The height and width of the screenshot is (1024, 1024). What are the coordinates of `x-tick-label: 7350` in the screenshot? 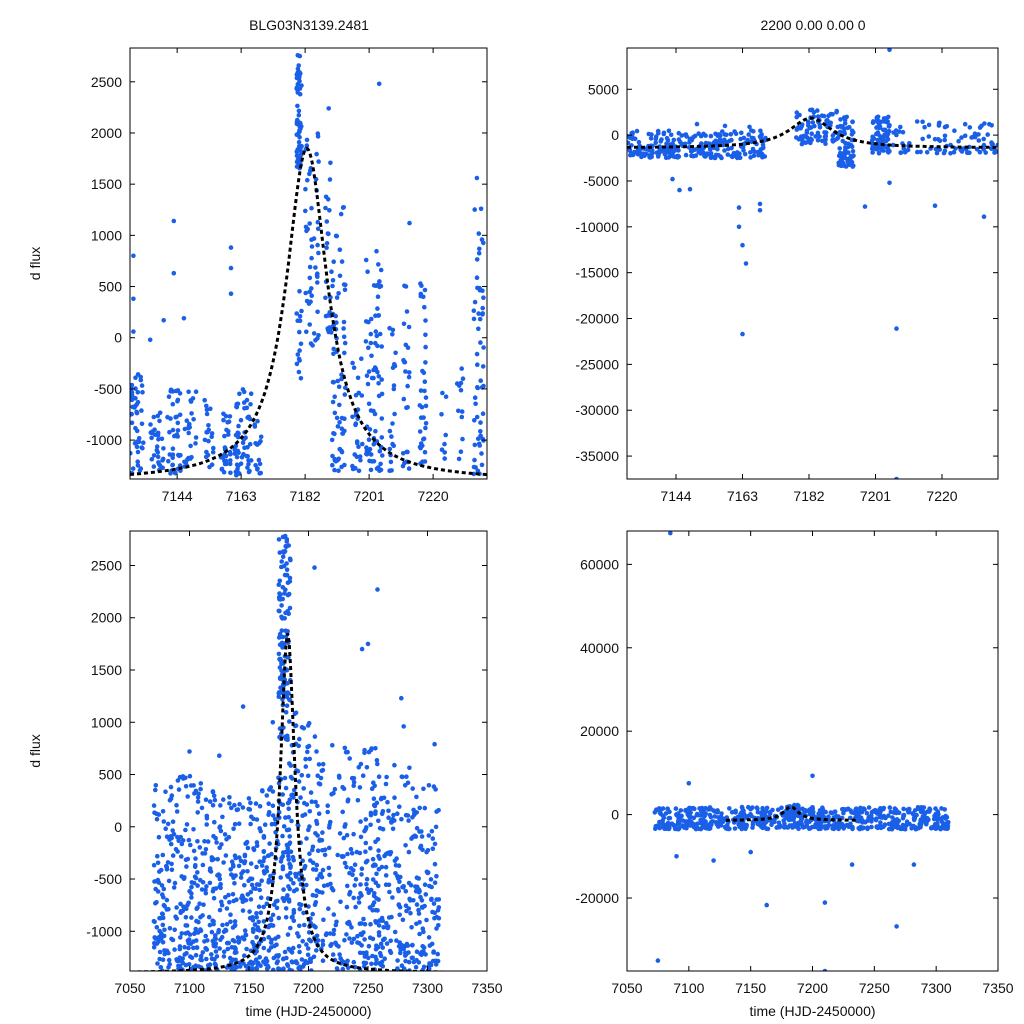 It's located at (486, 988).